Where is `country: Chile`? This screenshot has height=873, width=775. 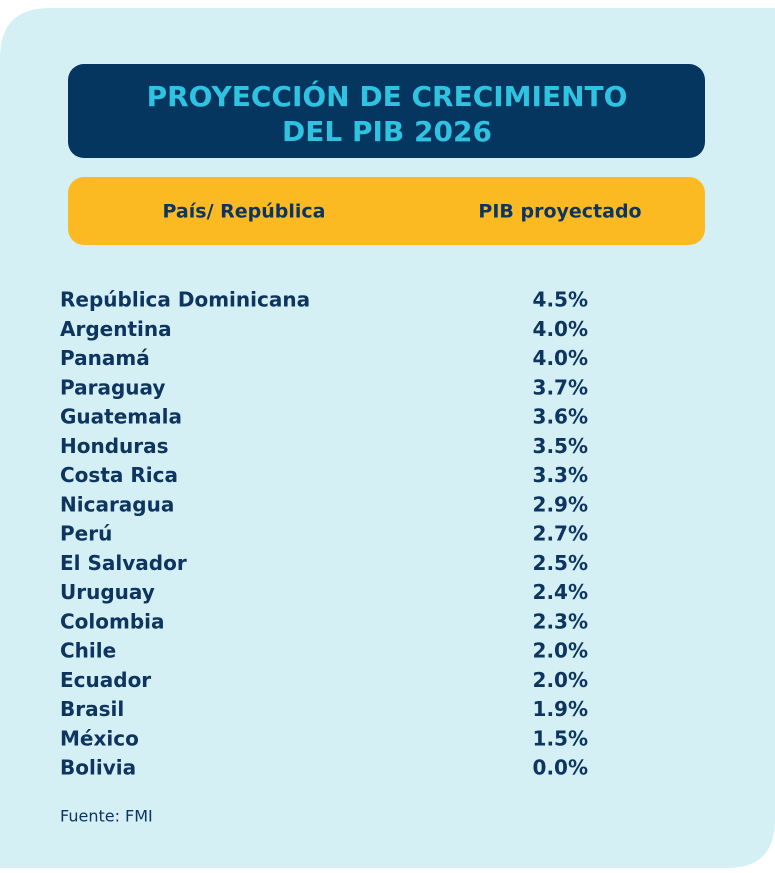
country: Chile is located at coordinates (88, 651).